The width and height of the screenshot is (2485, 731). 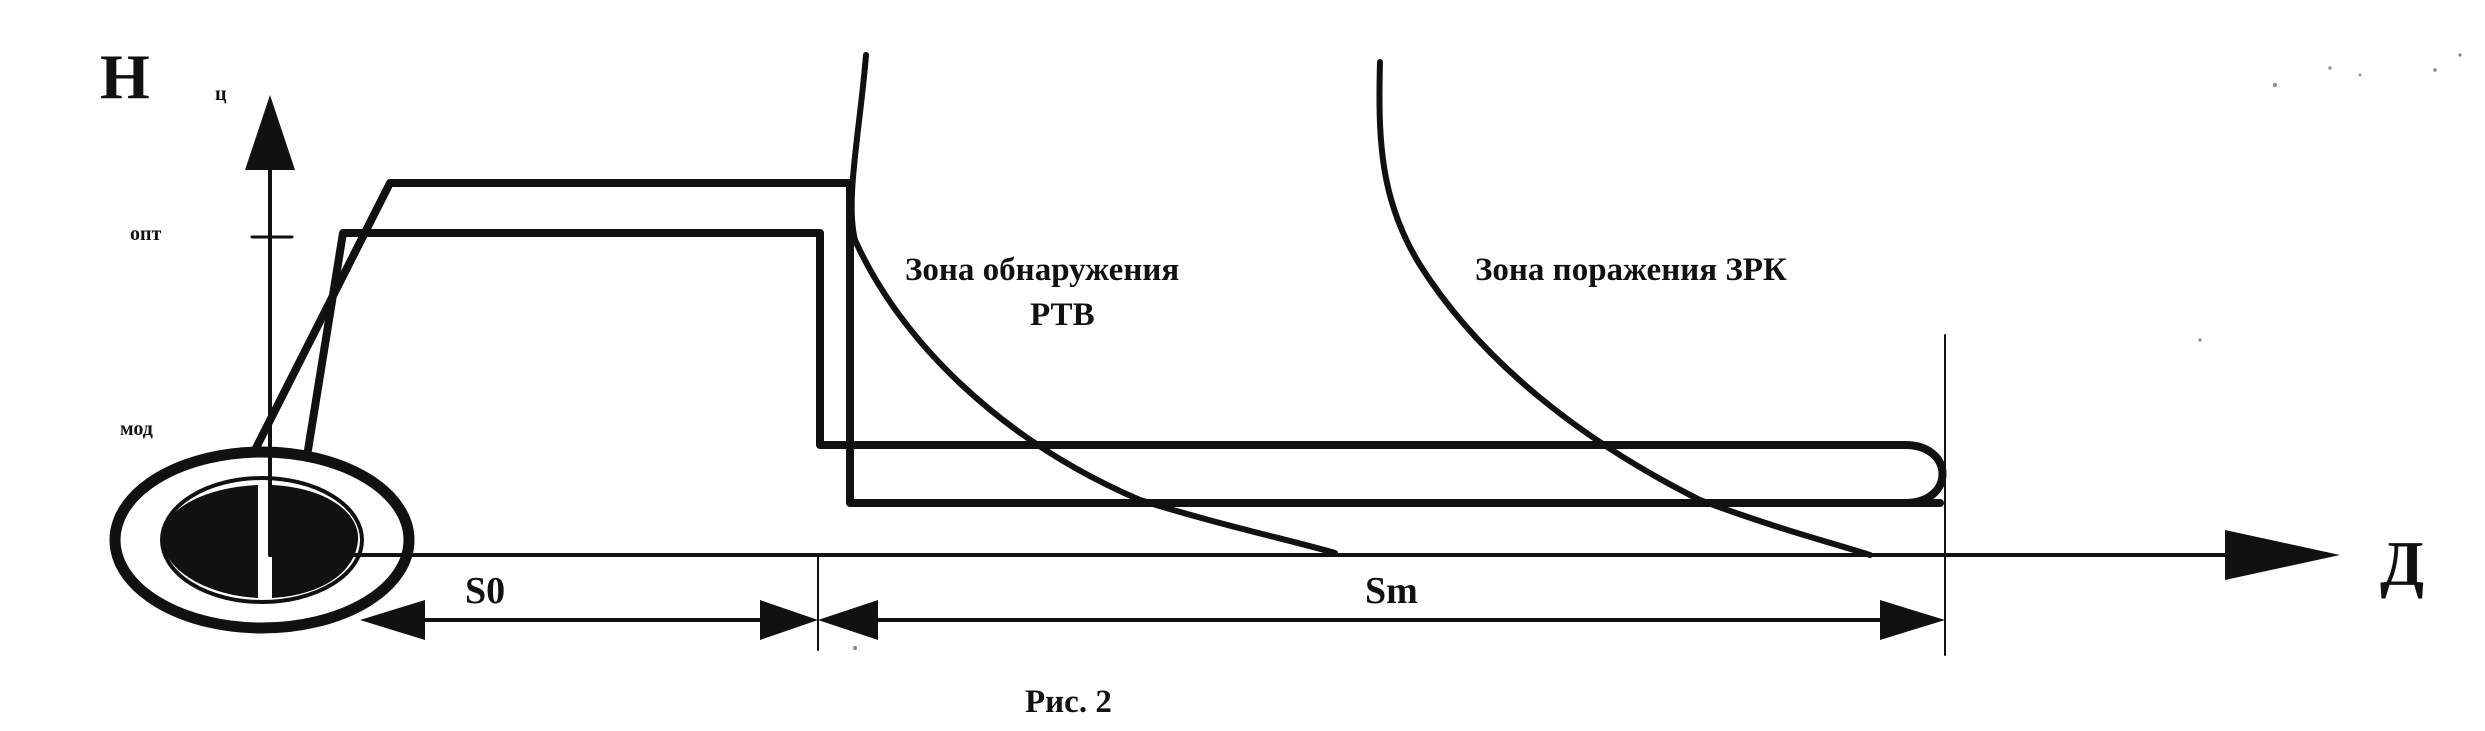 I want to click on detection-zone-label-line1: Зона обнаружения, so click(x=1042, y=270).